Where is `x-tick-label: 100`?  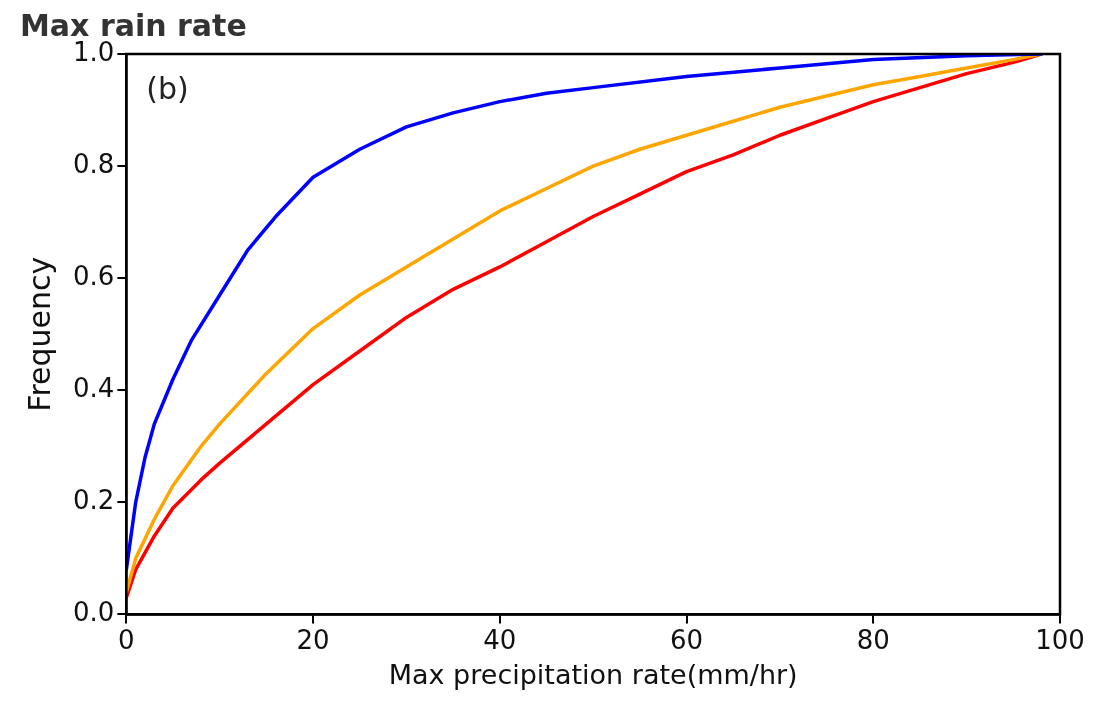 x-tick-label: 100 is located at coordinates (1060, 639).